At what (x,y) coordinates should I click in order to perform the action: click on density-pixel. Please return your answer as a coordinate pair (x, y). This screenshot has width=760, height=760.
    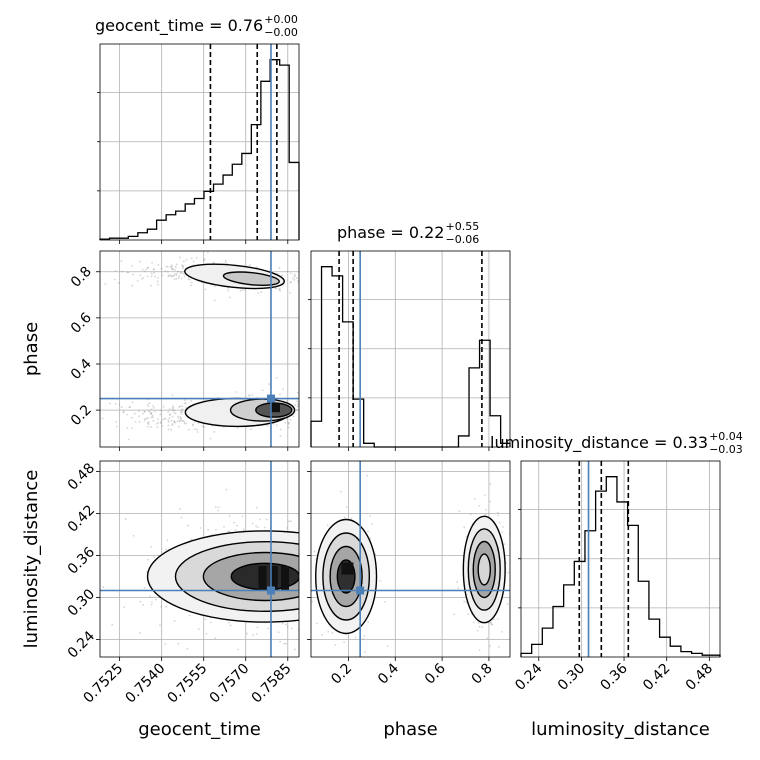
    Looking at the image, I should click on (275, 408).